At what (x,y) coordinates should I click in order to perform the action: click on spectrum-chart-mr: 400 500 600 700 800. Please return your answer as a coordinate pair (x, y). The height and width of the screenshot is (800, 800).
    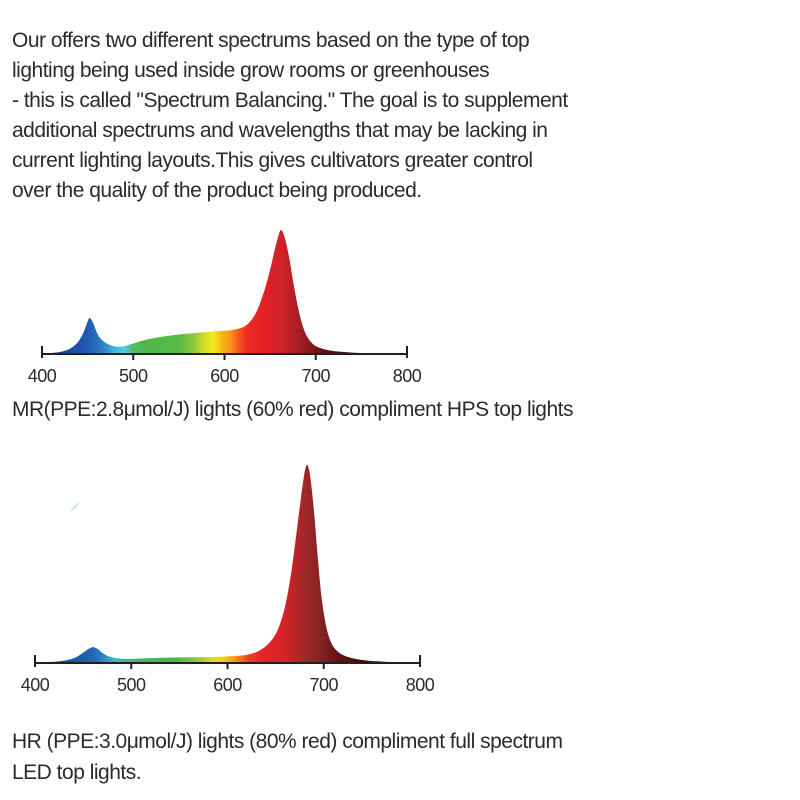
    Looking at the image, I should click on (230, 310).